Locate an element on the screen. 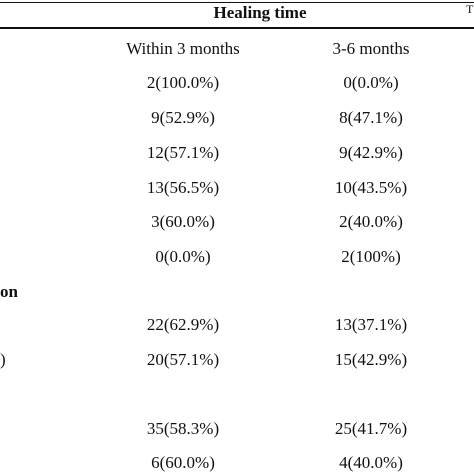 The image size is (474, 474). cell-row4-3-6-months: 10(43.5%) is located at coordinates (371, 187).